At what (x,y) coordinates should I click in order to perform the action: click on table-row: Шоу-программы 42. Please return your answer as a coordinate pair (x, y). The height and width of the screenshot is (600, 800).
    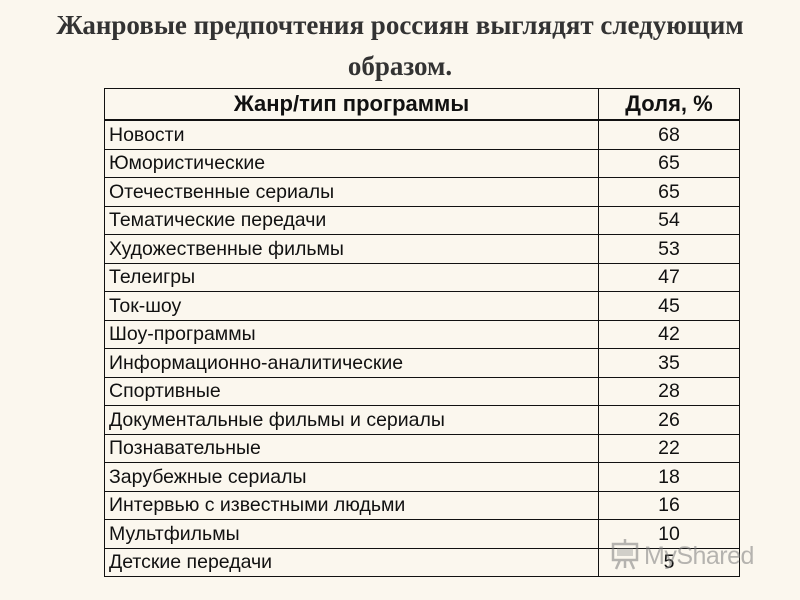
    Looking at the image, I should click on (422, 334).